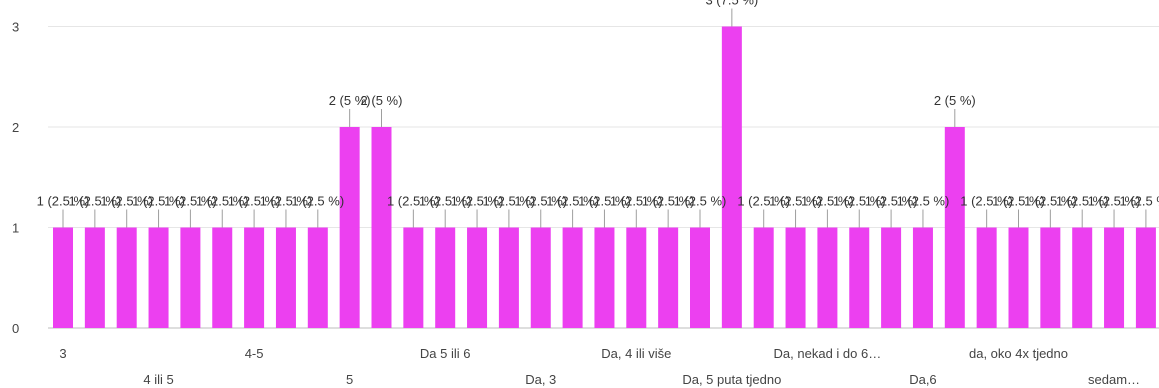 The image size is (1159, 388). I want to click on x-tick-label: Da 5 ili 6, so click(445, 353).